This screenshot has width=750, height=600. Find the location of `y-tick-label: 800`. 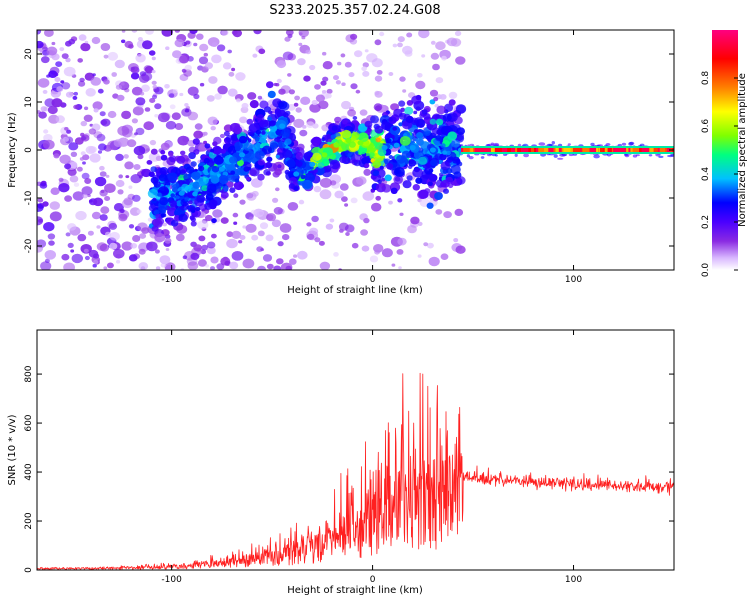

y-tick-label: 800 is located at coordinates (29, 373).